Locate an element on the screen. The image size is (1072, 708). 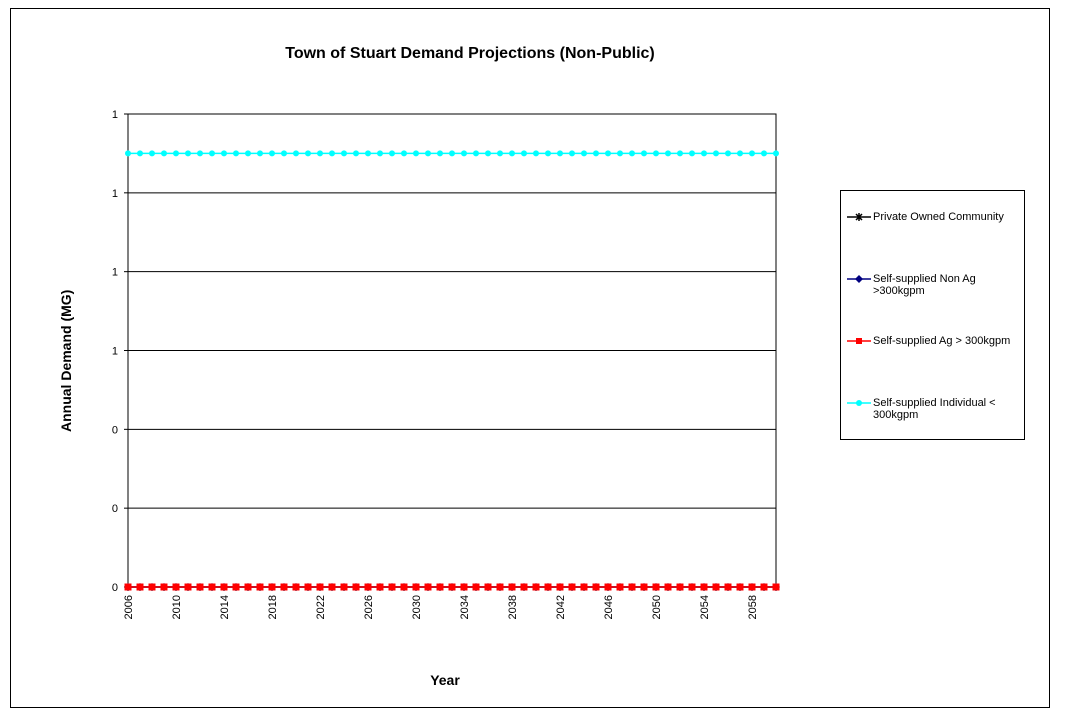
legend-label: Private Owned Community is located at coordinates (938, 217).